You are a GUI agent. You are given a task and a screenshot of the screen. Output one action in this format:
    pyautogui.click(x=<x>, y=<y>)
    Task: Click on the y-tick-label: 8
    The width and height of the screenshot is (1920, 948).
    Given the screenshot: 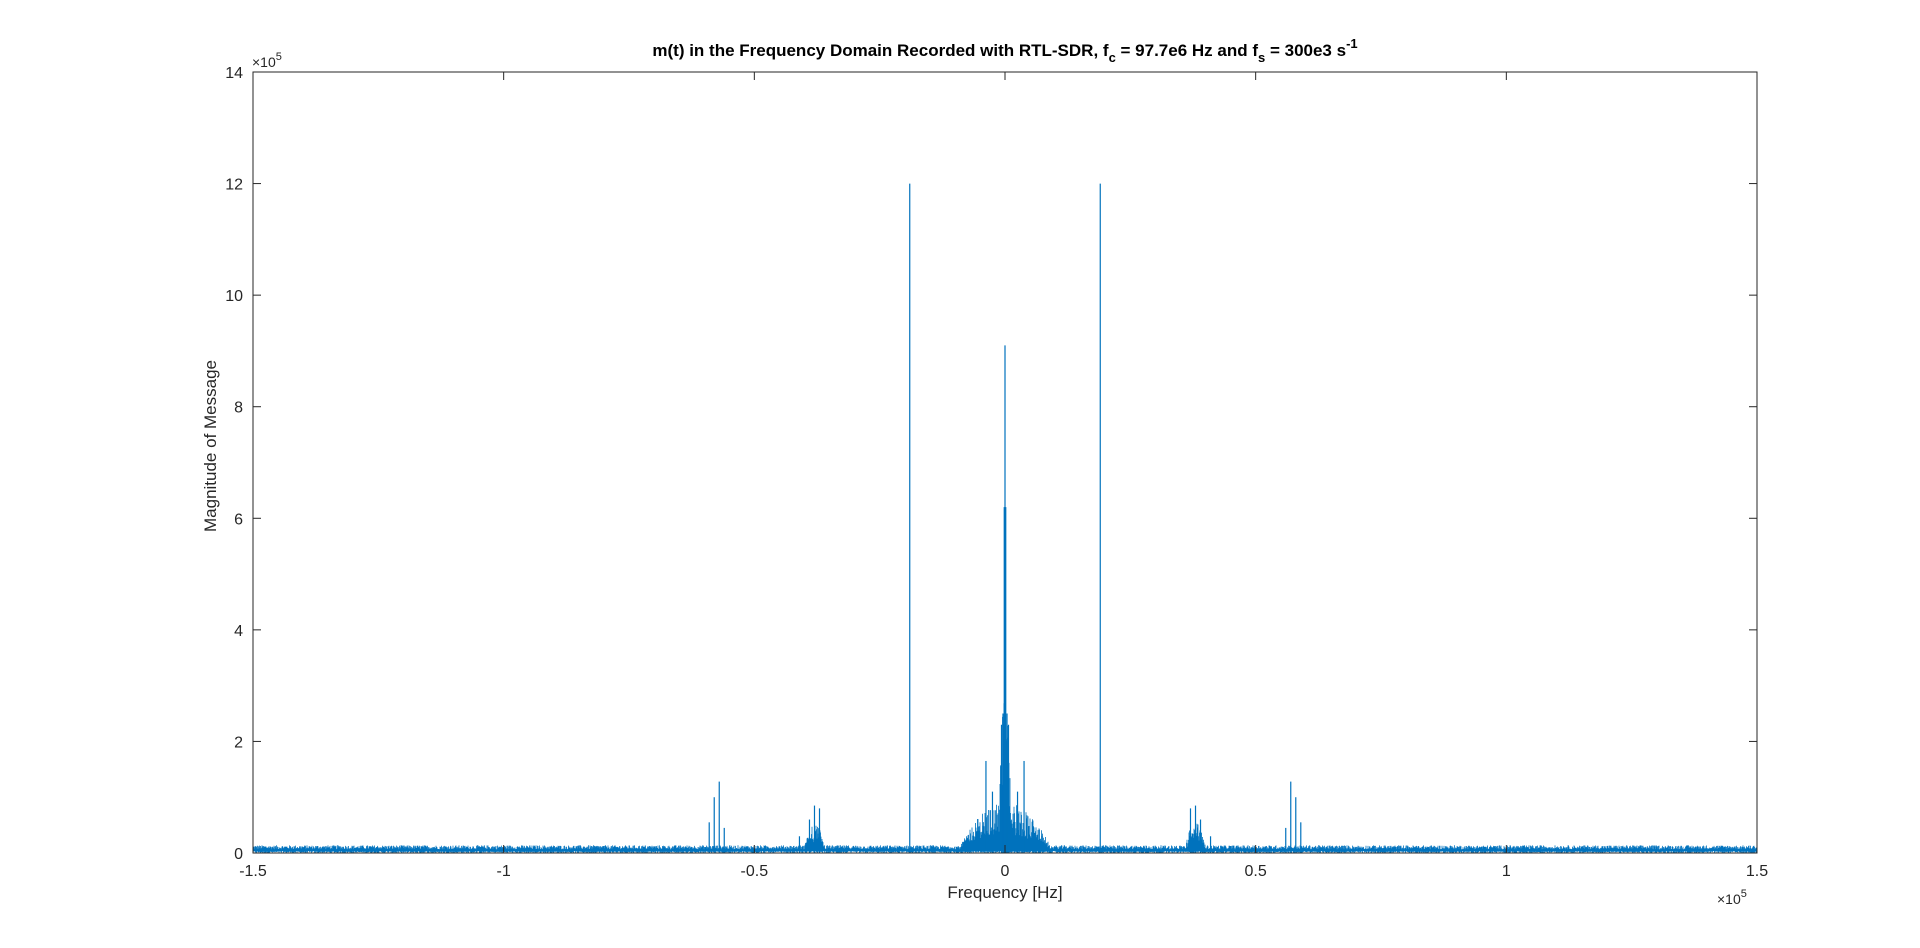 What is the action you would take?
    pyautogui.click(x=238, y=408)
    